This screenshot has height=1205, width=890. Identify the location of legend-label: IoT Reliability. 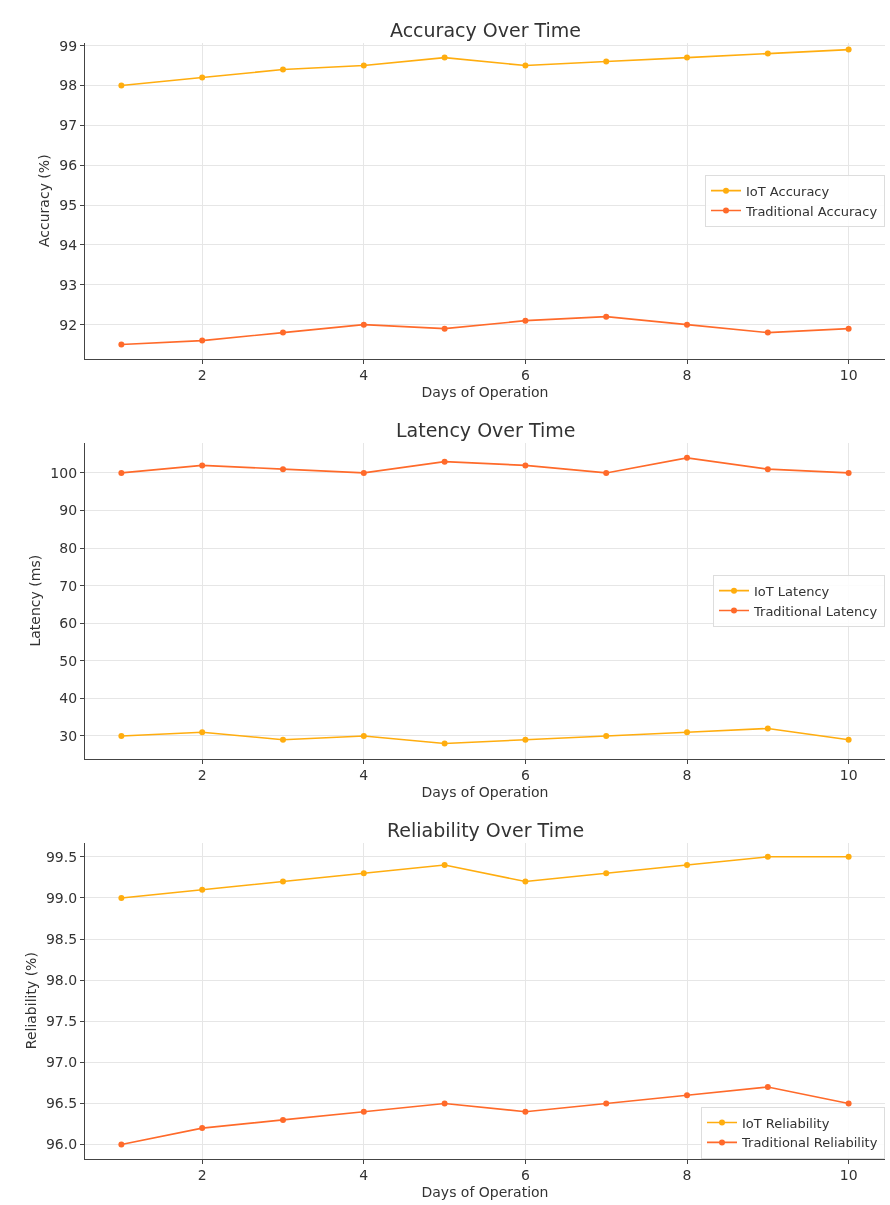
(786, 1123).